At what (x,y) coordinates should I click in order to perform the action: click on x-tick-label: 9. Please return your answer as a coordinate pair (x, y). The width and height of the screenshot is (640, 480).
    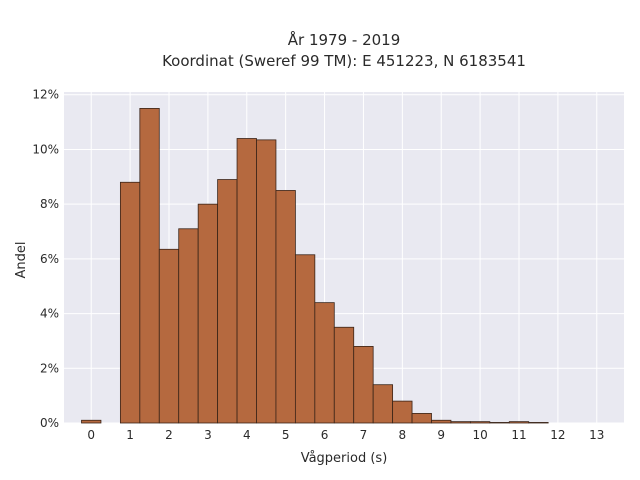
    Looking at the image, I should click on (441, 435).